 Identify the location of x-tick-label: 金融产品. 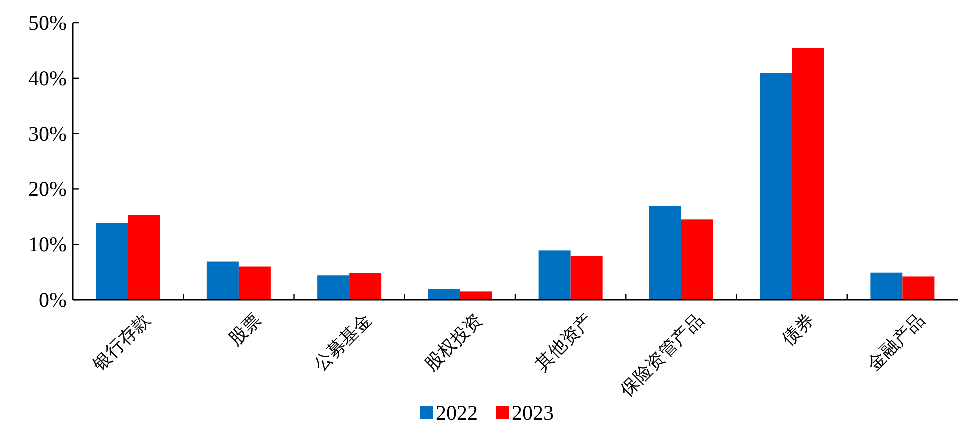
(896, 342).